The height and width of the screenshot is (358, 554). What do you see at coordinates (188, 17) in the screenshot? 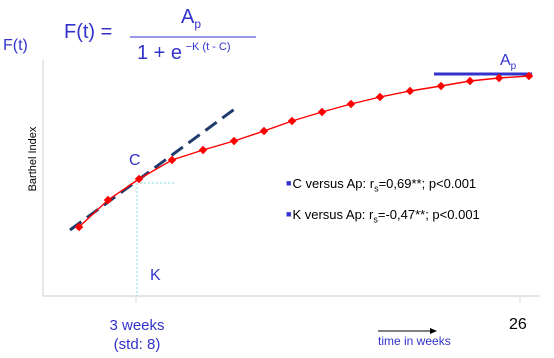
I see `formula-numerator-symbol: A` at bounding box center [188, 17].